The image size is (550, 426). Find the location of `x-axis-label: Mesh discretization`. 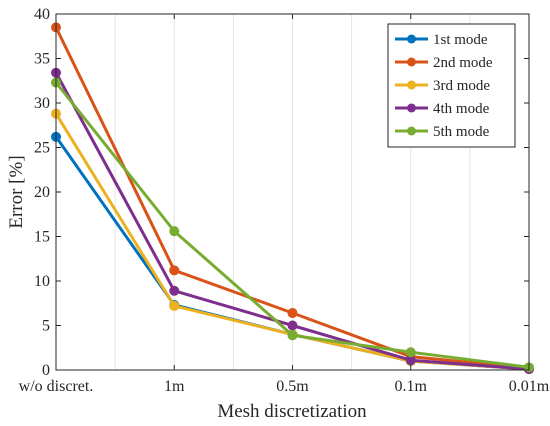

x-axis-label: Mesh discretization is located at coordinates (292, 411).